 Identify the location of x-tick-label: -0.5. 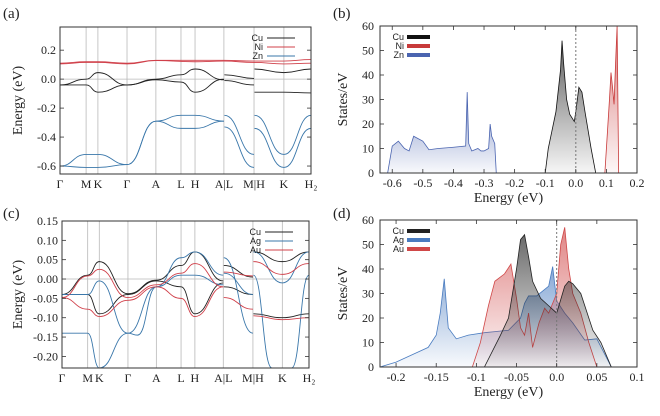
(422, 183).